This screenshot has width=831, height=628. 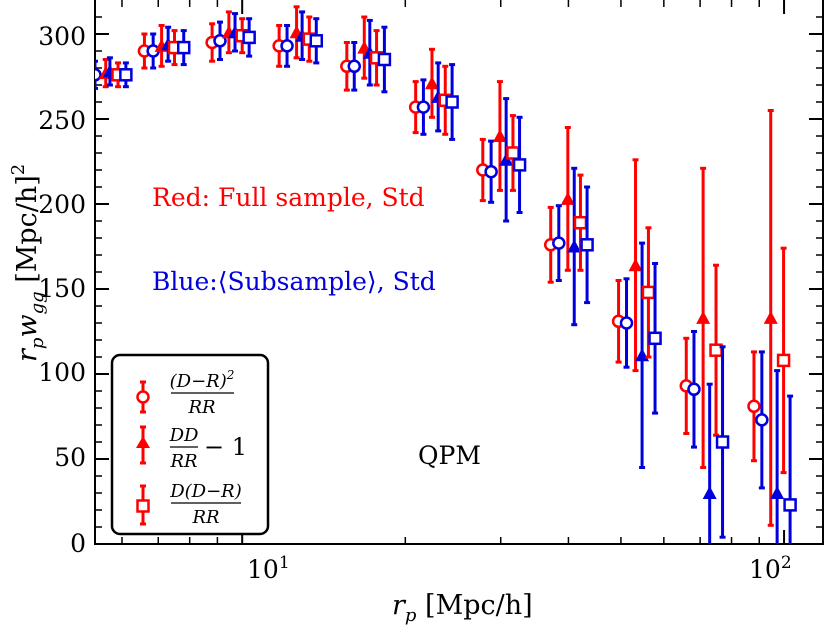 I want to click on x-axis-label: rp [Mpc/h], so click(x=462, y=608).